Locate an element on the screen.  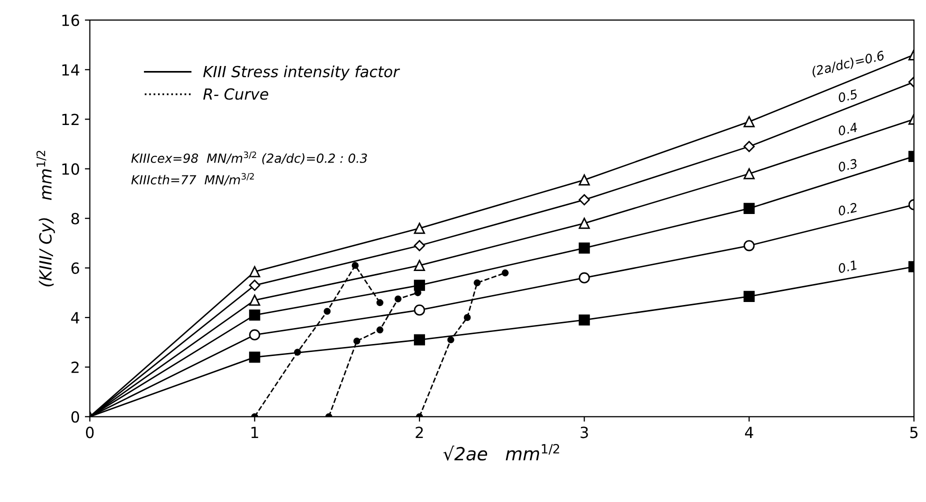
y-tick-label: 16 is located at coordinates (71, 20).